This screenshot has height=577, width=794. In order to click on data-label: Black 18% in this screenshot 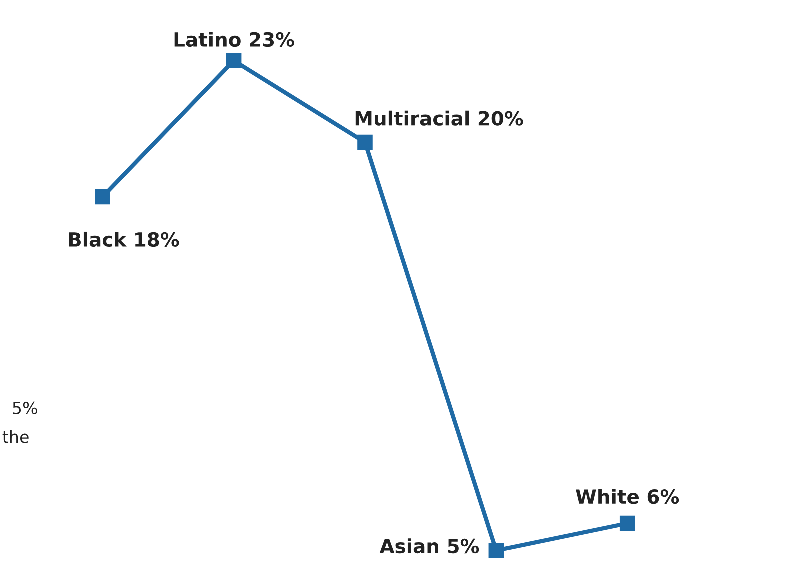, I will do `click(124, 240)`.